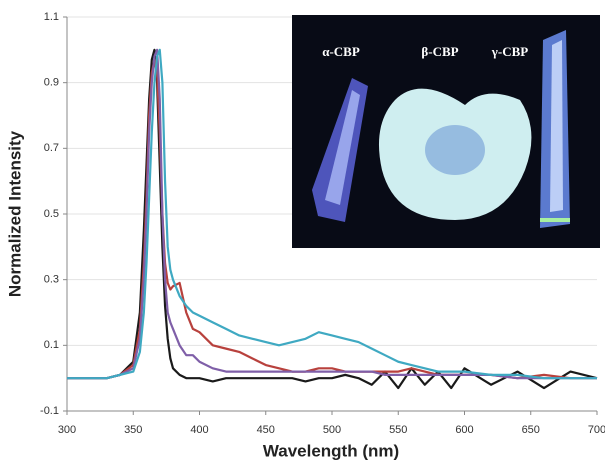 The width and height of the screenshot is (605, 462). Describe the element at coordinates (51, 345) in the screenshot. I see `y-tick-label: 0.1` at that location.